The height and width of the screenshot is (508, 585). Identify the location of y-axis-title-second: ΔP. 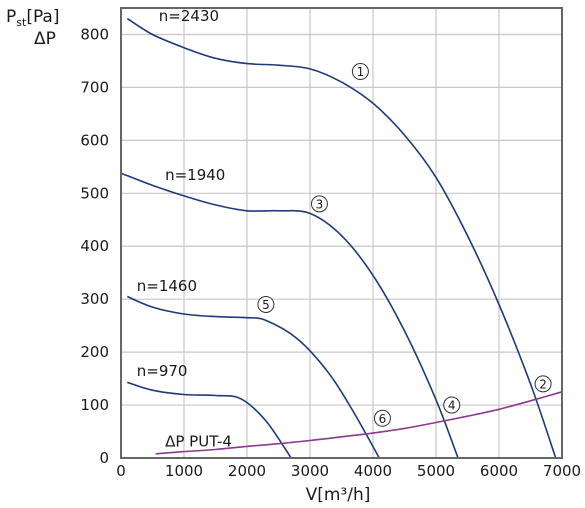
(45, 39).